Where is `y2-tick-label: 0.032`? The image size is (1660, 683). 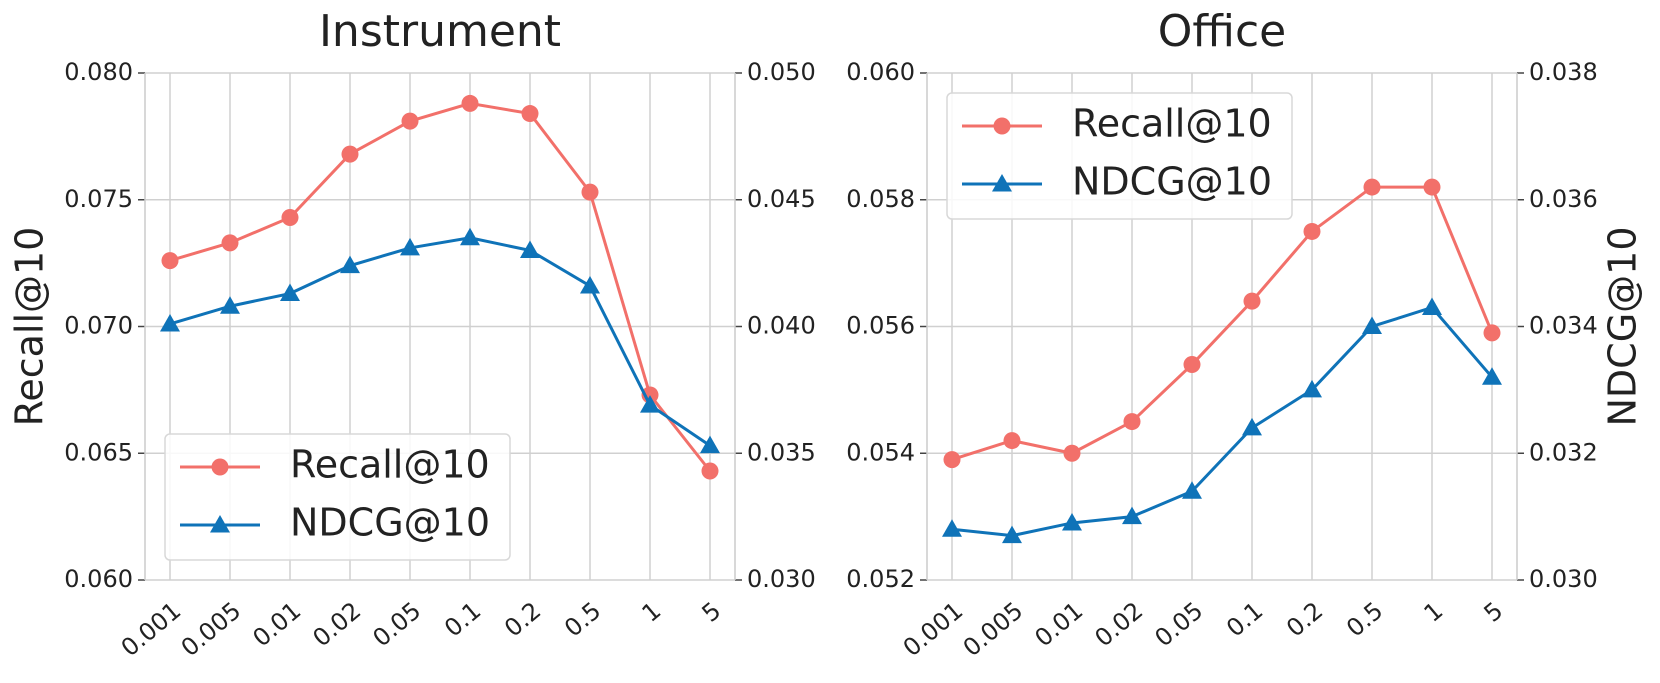 y2-tick-label: 0.032 is located at coordinates (1563, 452).